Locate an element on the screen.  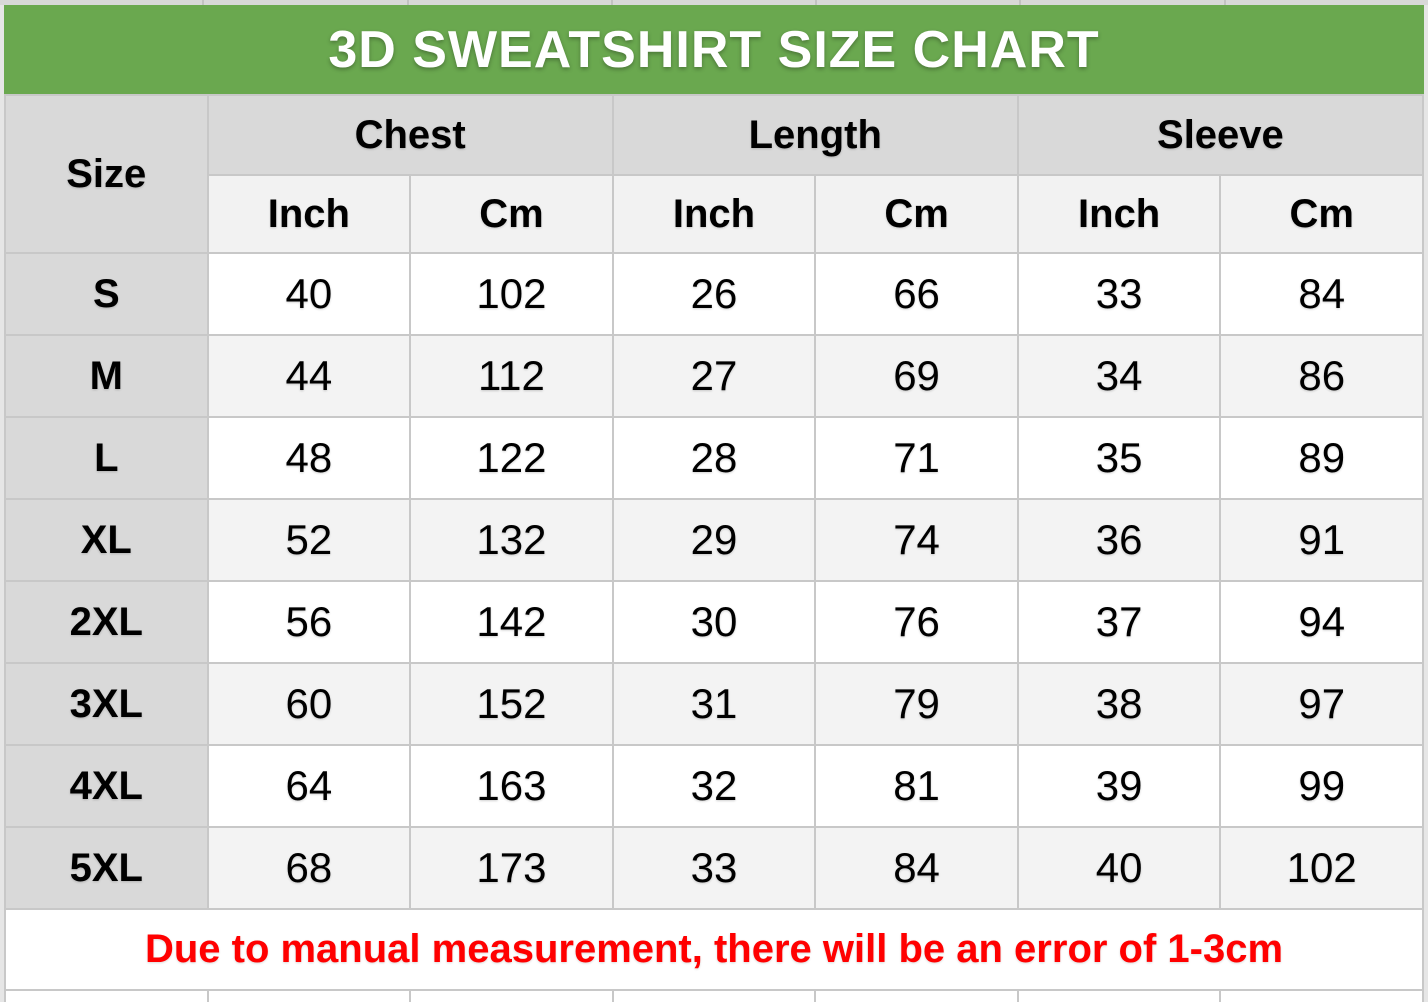
unit-header-length-cm: Cm is located at coordinates (917, 215).